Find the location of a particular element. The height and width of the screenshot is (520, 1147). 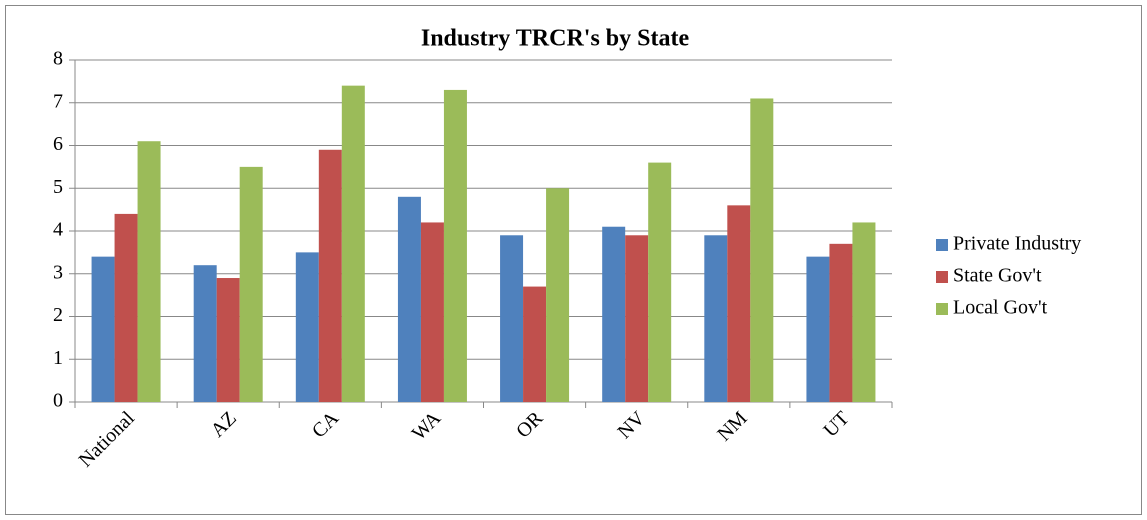

y-tick-label: 5 is located at coordinates (58, 187).